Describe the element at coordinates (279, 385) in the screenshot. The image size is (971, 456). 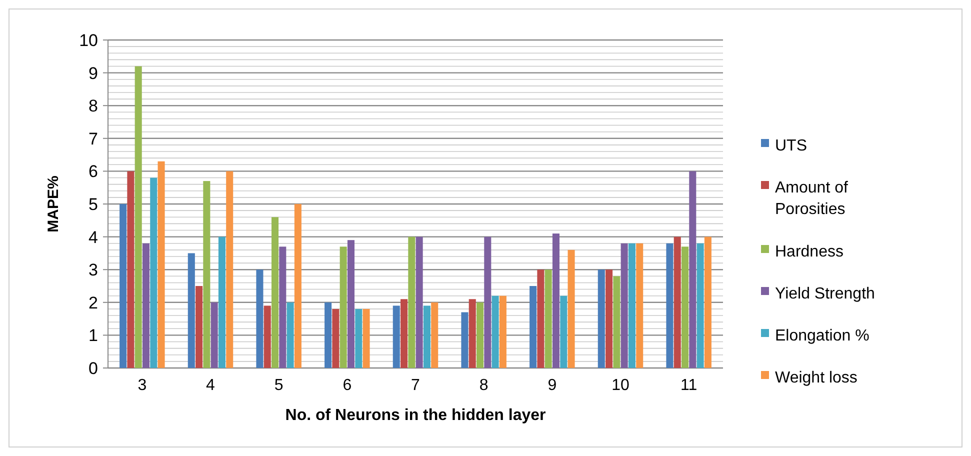
I see `x-tick-label: 5` at that location.